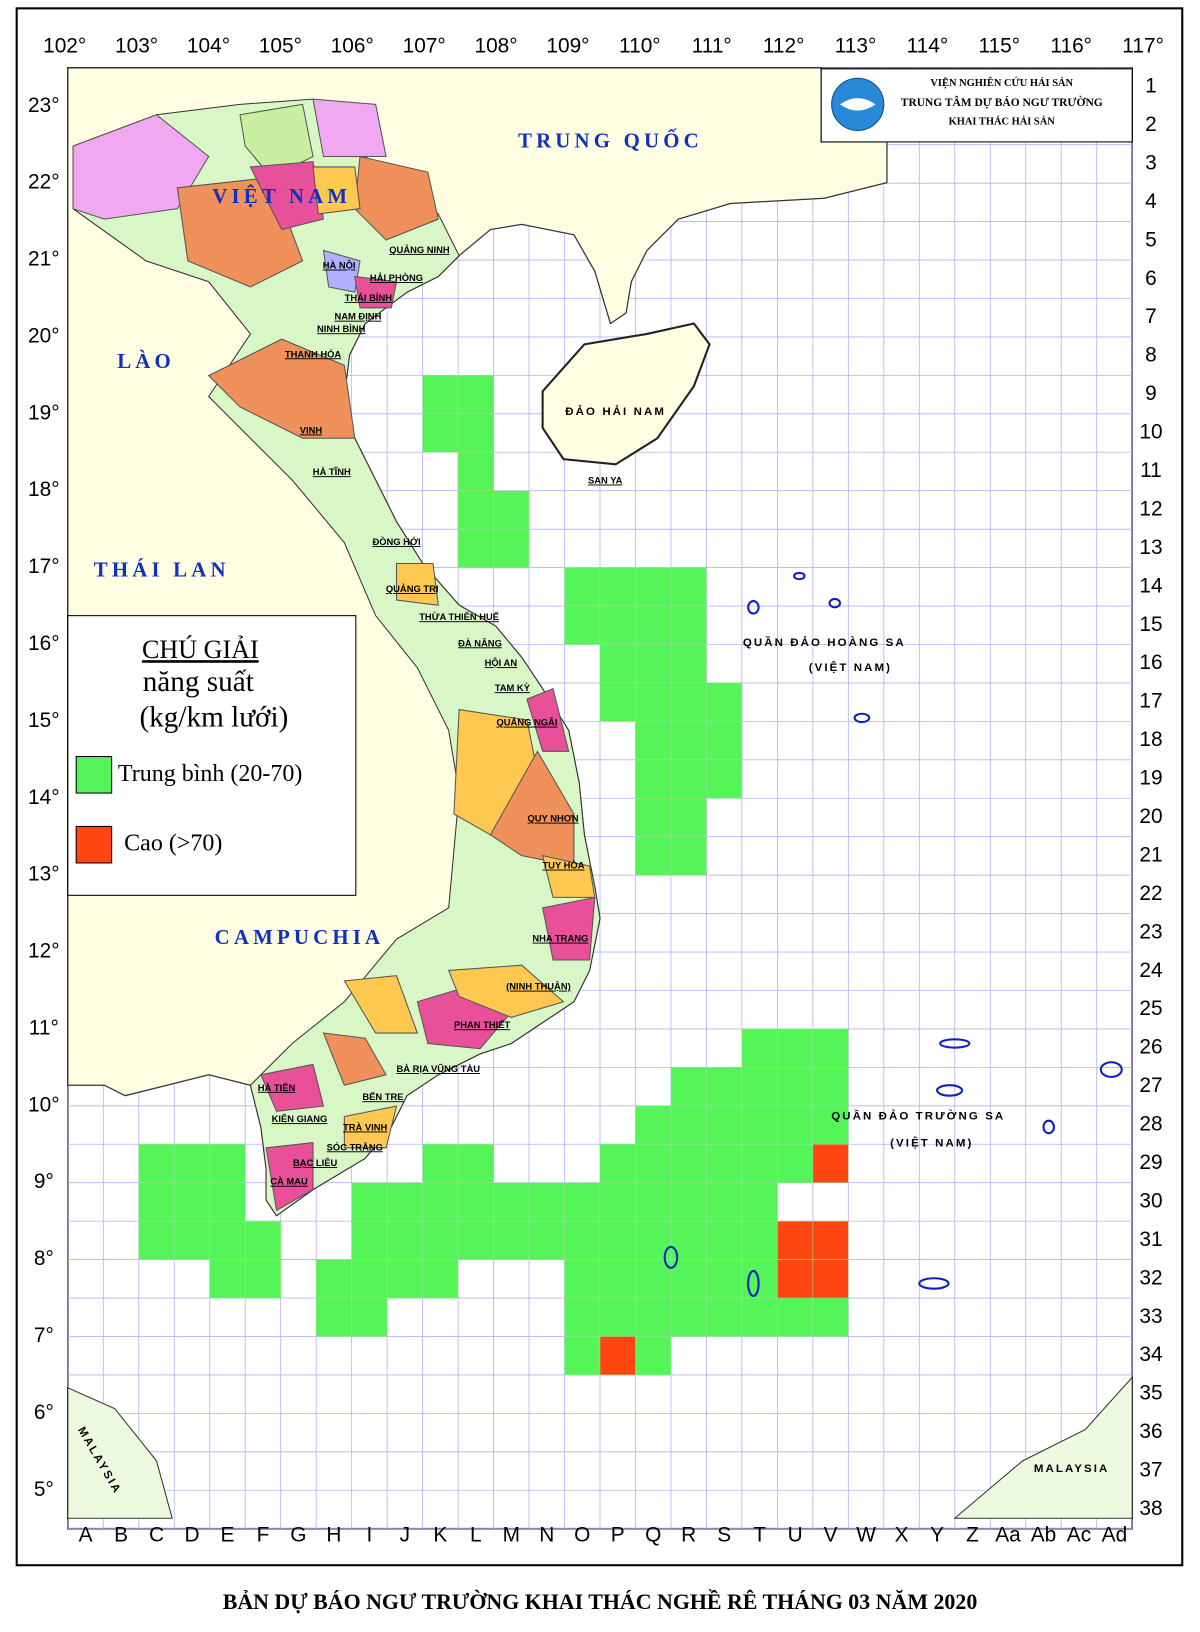  I want to click on province-label: BẠC LIÊU, so click(315, 1162).